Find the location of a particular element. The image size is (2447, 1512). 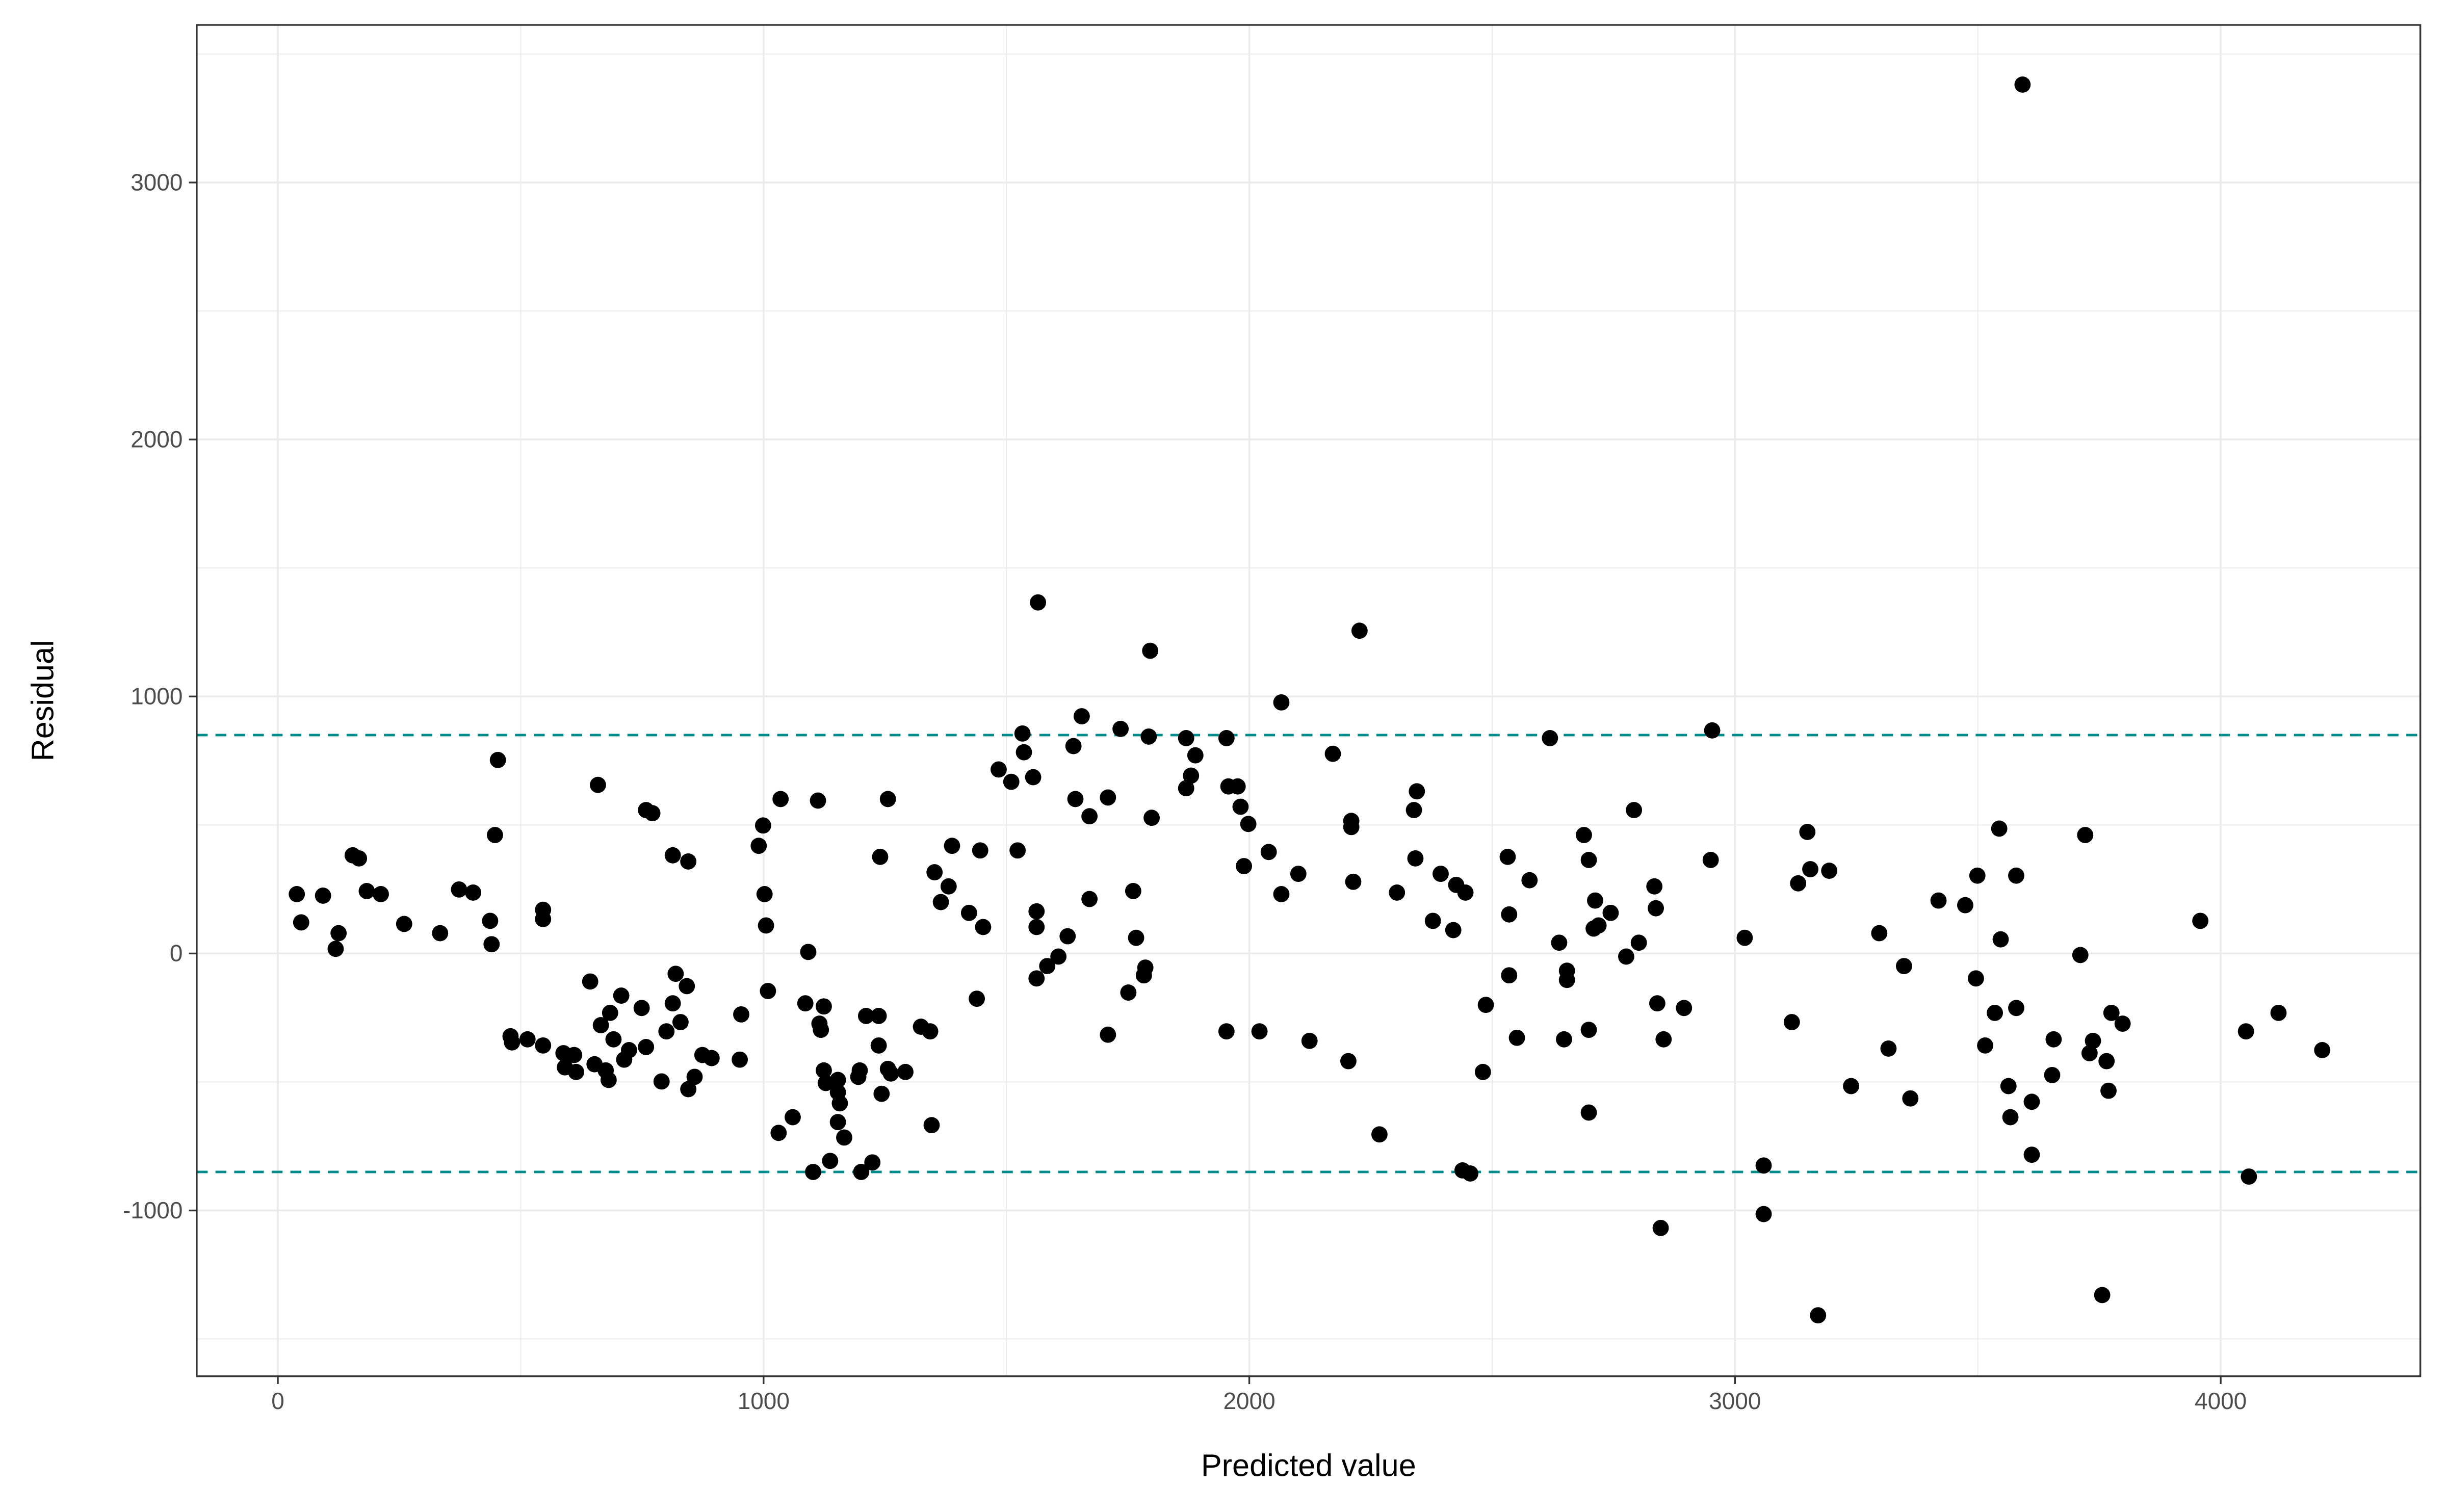

y-tick-label: 2000 is located at coordinates (157, 439).